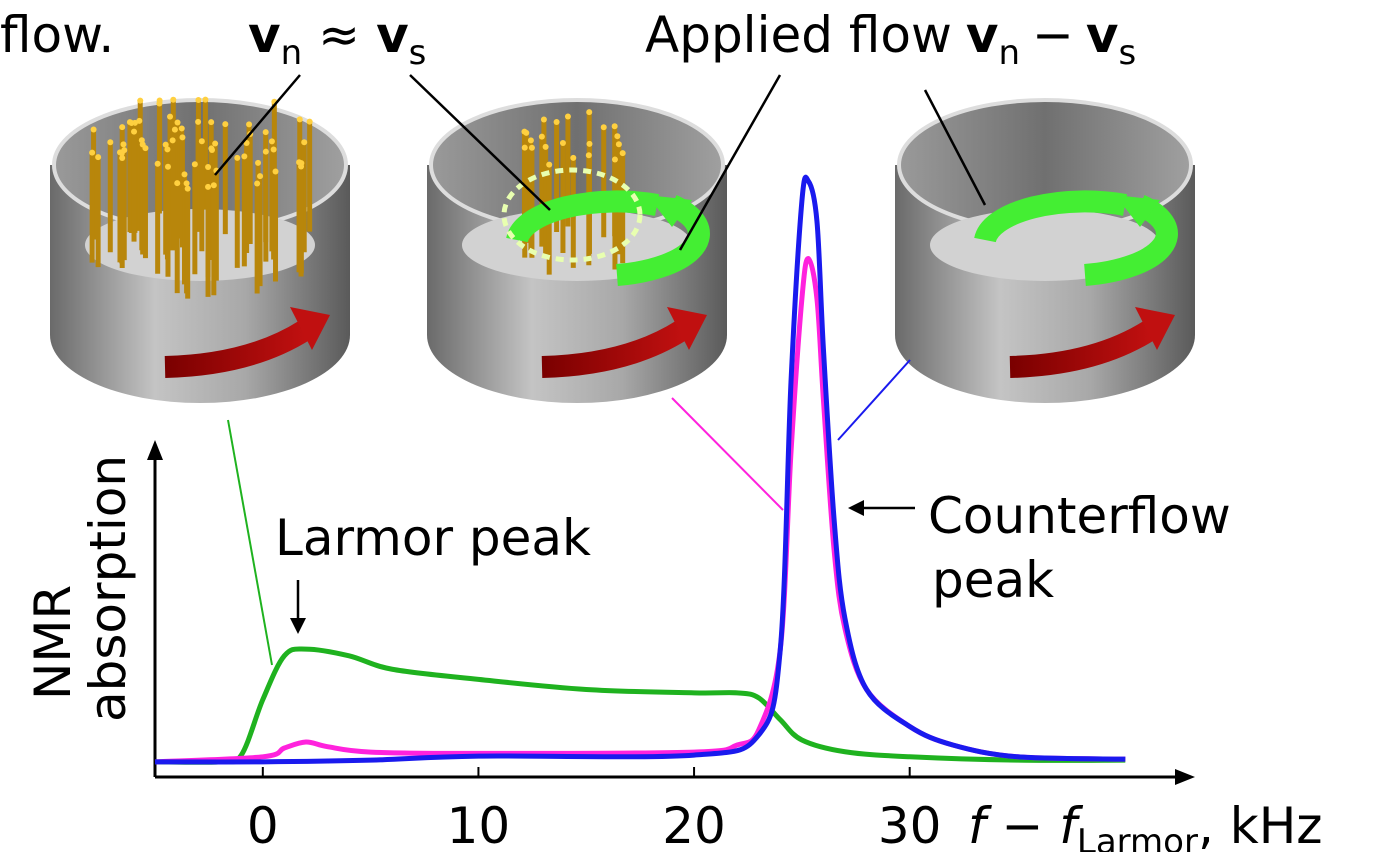 The width and height of the screenshot is (1378, 856). Describe the element at coordinates (433, 538) in the screenshot. I see `annotation: Larmor peak` at that location.